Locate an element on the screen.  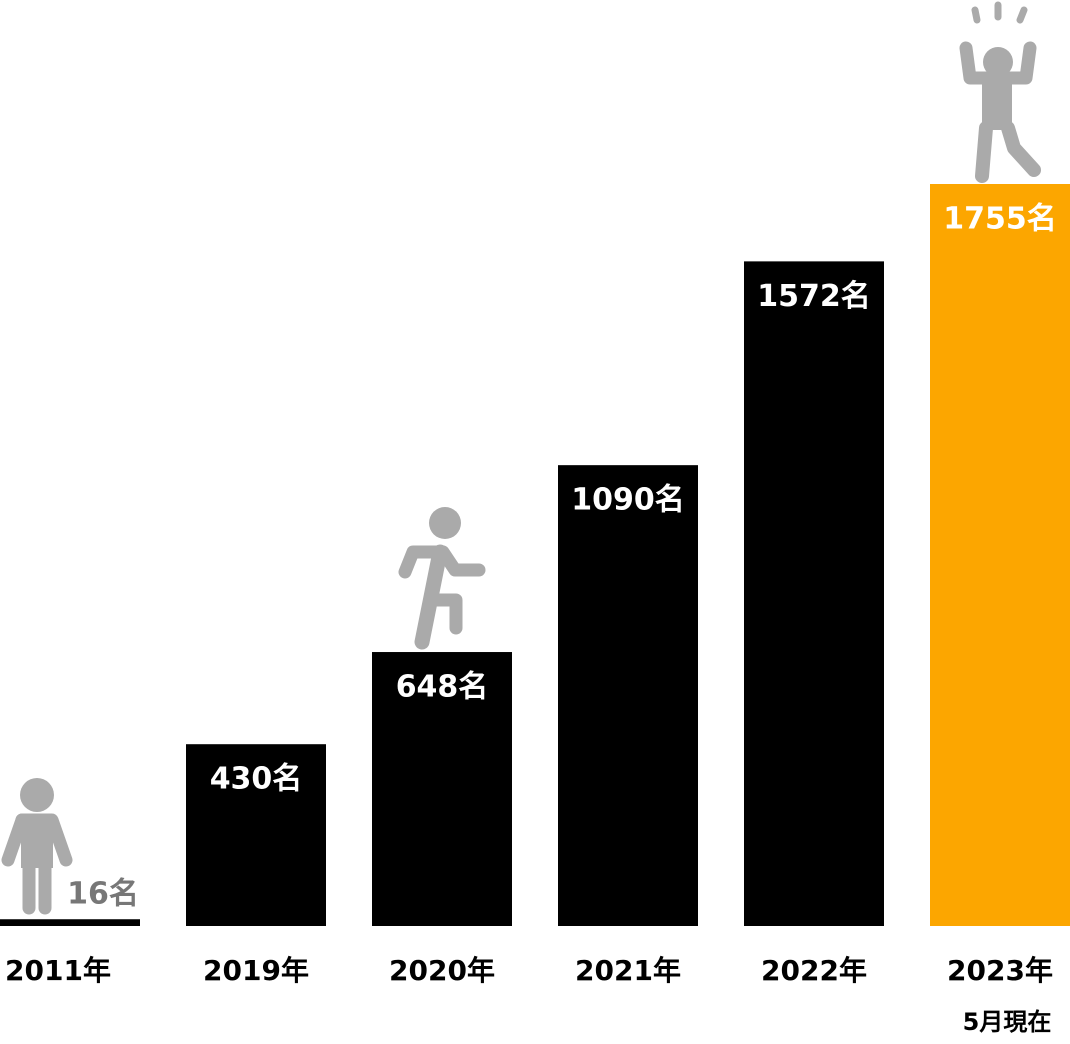
value-label: 1572名 is located at coordinates (814, 296).